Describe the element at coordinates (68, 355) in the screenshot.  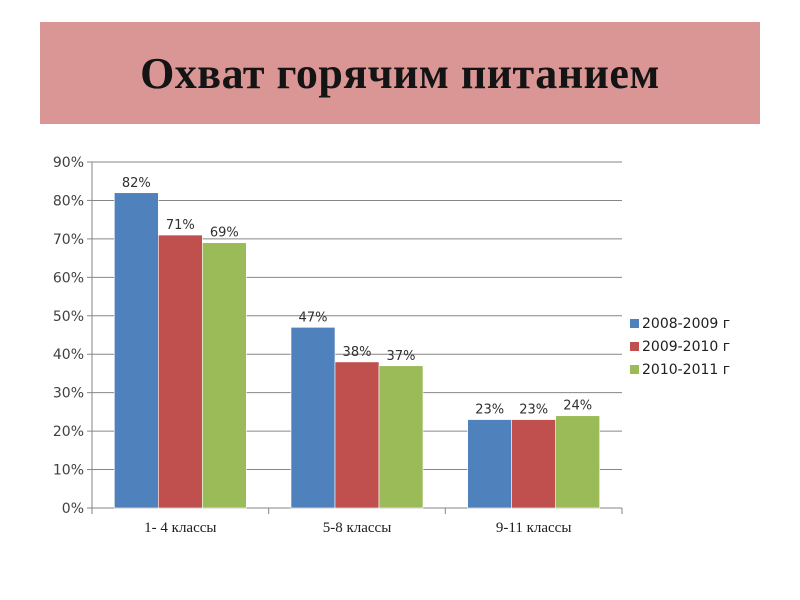
I see `y-tick-label: 40%` at that location.